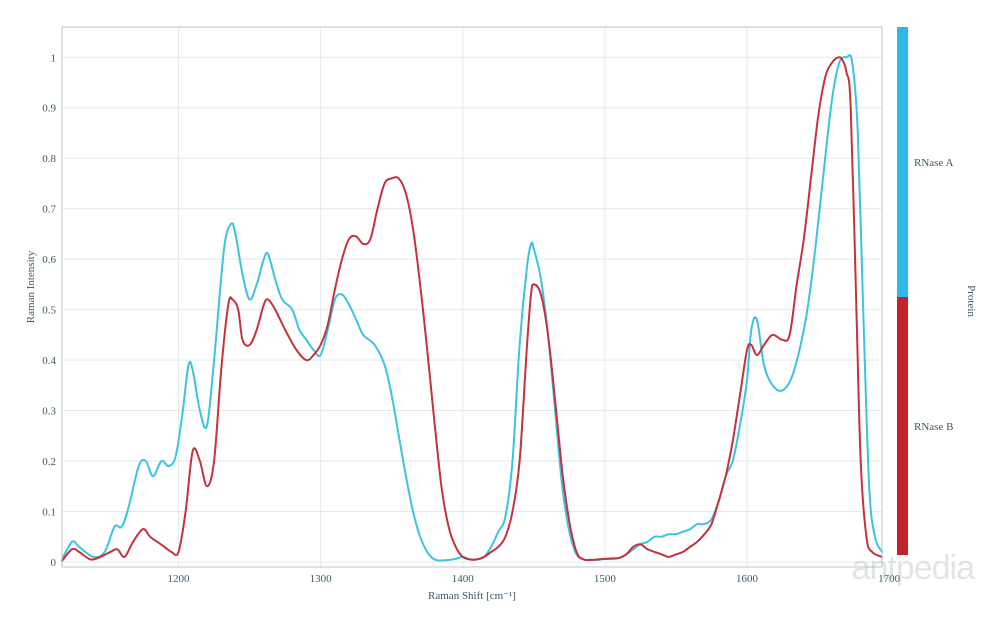  I want to click on y-tick-label: 0.6, so click(49, 260).